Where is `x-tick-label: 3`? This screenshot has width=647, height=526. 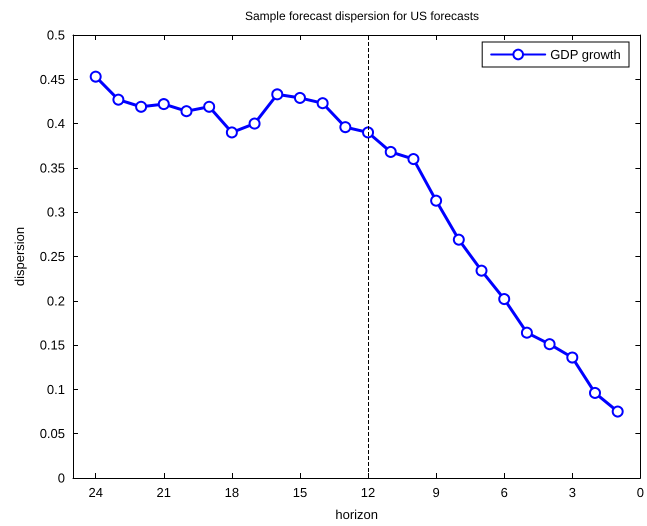 x-tick-label: 3 is located at coordinates (572, 492).